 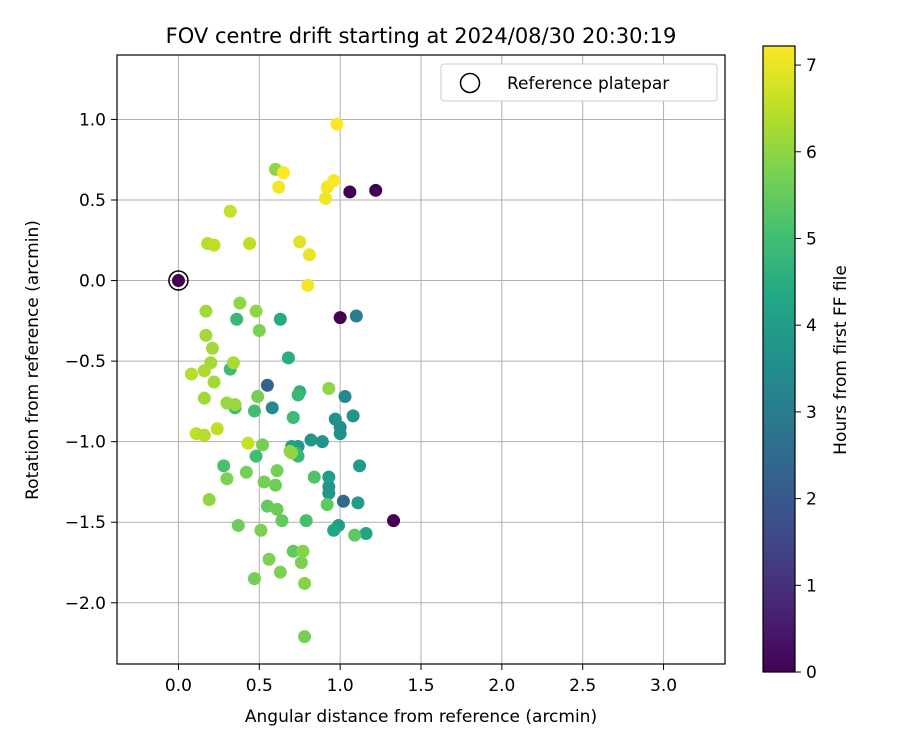 I want to click on x-tick-label: 1.5, so click(x=420, y=686).